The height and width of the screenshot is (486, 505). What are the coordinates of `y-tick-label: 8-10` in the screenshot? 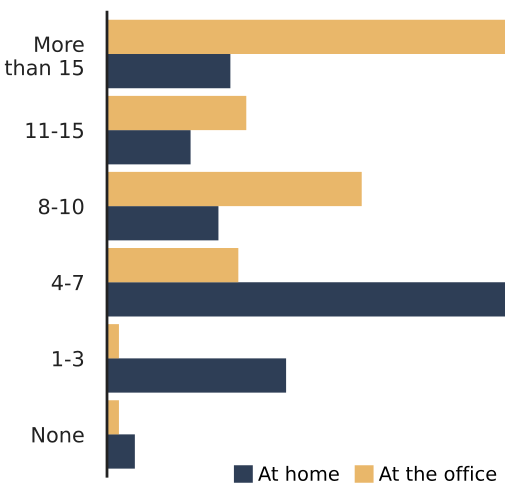 It's located at (61, 206).